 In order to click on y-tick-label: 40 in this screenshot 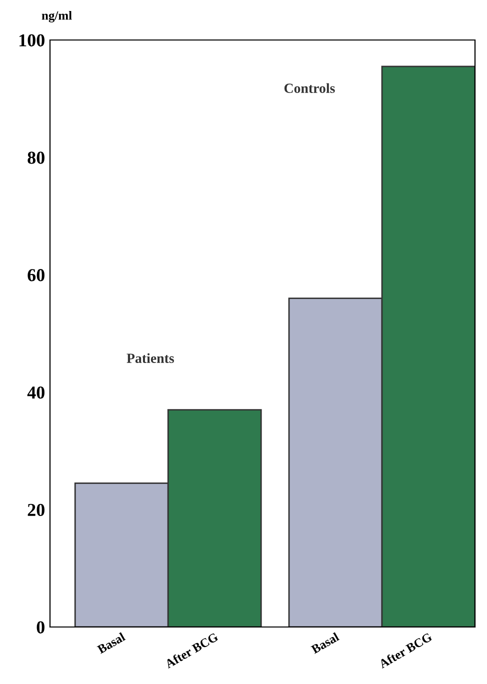, I will do `click(35, 392)`.